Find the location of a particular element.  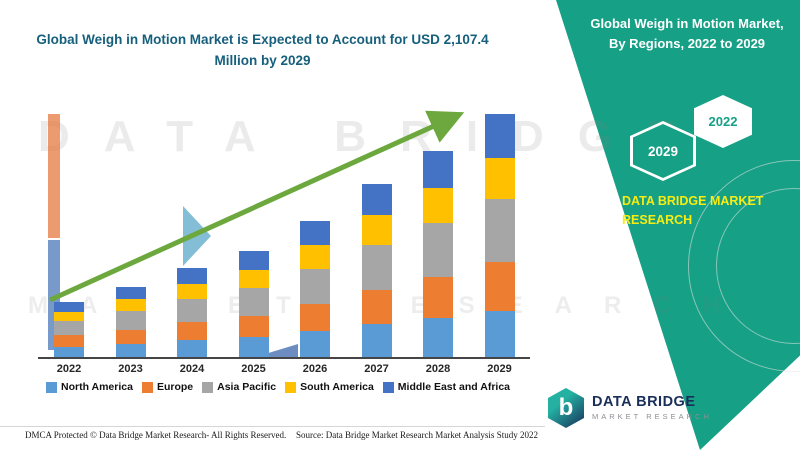

x-axis-label-2027: 2027 is located at coordinates (376, 369).